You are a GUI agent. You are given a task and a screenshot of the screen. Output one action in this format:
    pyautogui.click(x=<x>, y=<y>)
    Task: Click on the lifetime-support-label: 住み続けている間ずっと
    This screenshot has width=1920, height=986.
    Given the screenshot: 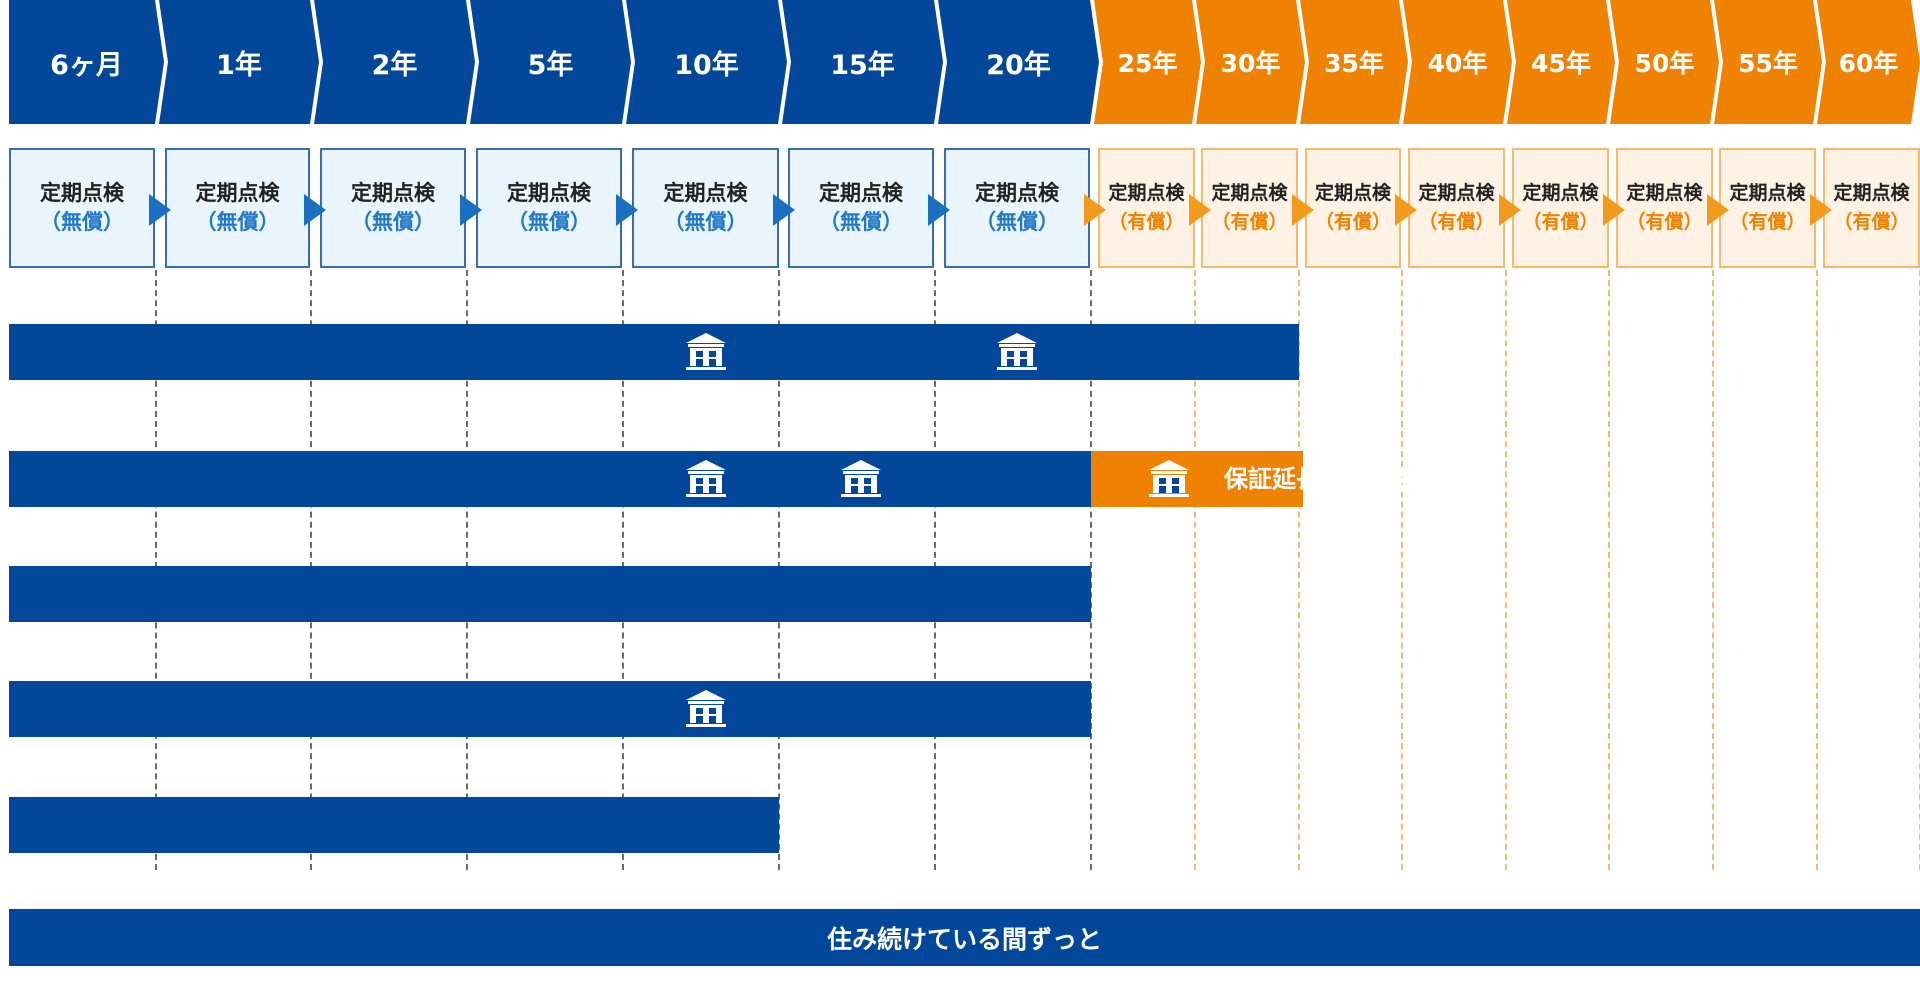 What is the action you would take?
    pyautogui.click(x=964, y=939)
    